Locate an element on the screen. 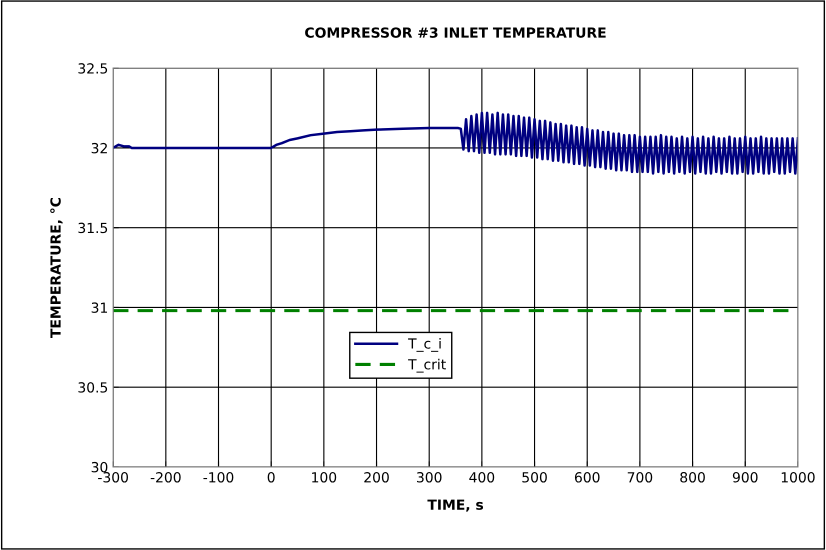 This screenshot has width=826, height=550. x-tick-label: -300 is located at coordinates (113, 477).